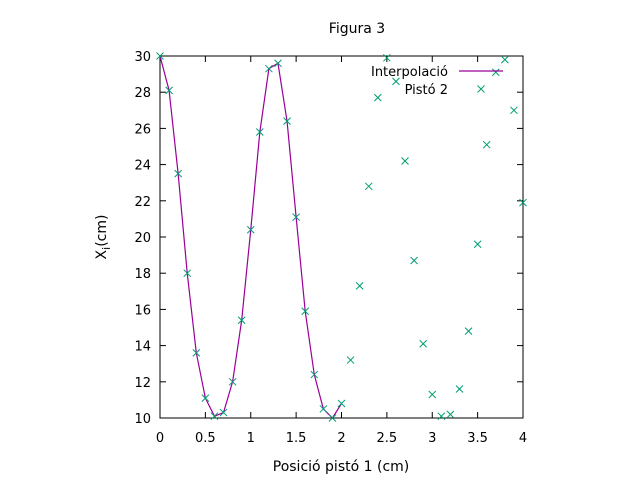 The image size is (640, 480). What do you see at coordinates (296, 438) in the screenshot?
I see `x-tick-label: 1.5` at bounding box center [296, 438].